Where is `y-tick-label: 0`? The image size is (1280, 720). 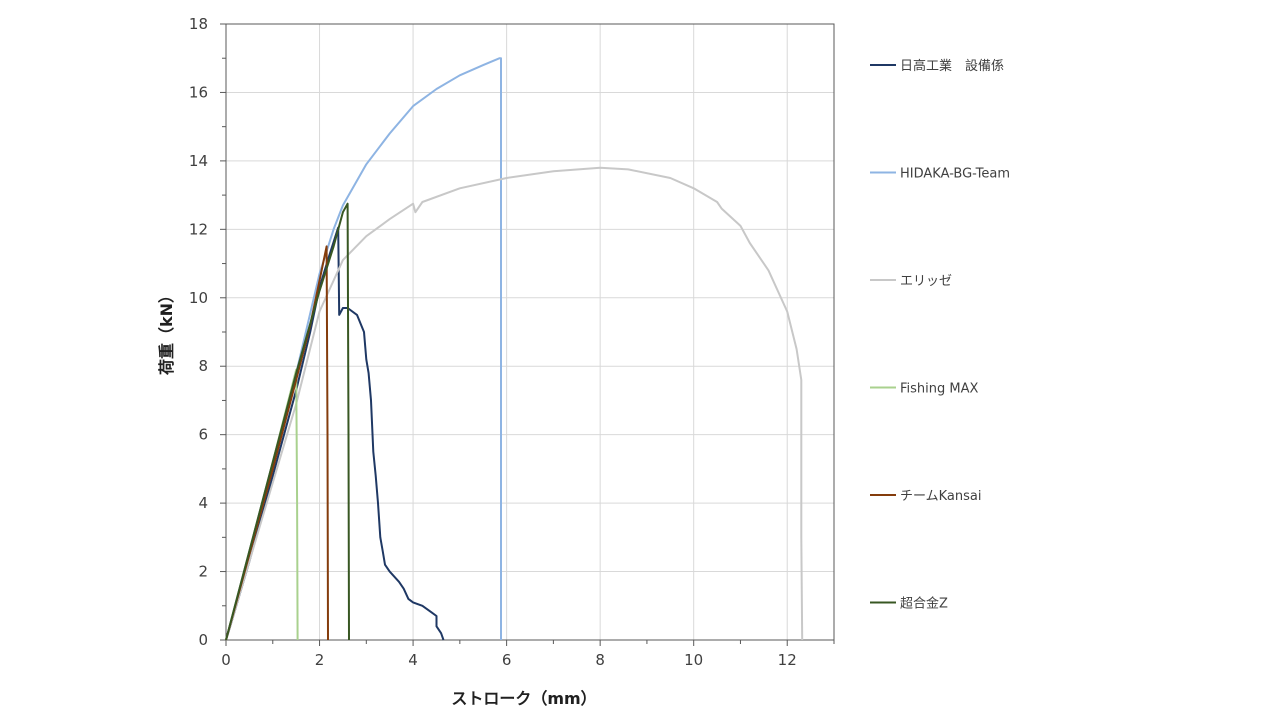
y-tick-label: 0 is located at coordinates (203, 640).